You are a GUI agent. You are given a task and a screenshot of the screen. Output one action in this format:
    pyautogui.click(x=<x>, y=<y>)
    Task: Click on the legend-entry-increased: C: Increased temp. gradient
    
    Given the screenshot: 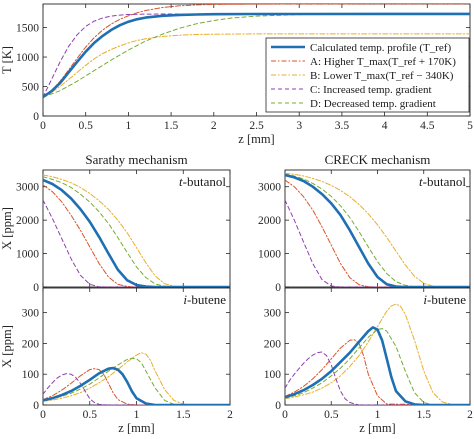 What is the action you would take?
    pyautogui.click(x=371, y=90)
    